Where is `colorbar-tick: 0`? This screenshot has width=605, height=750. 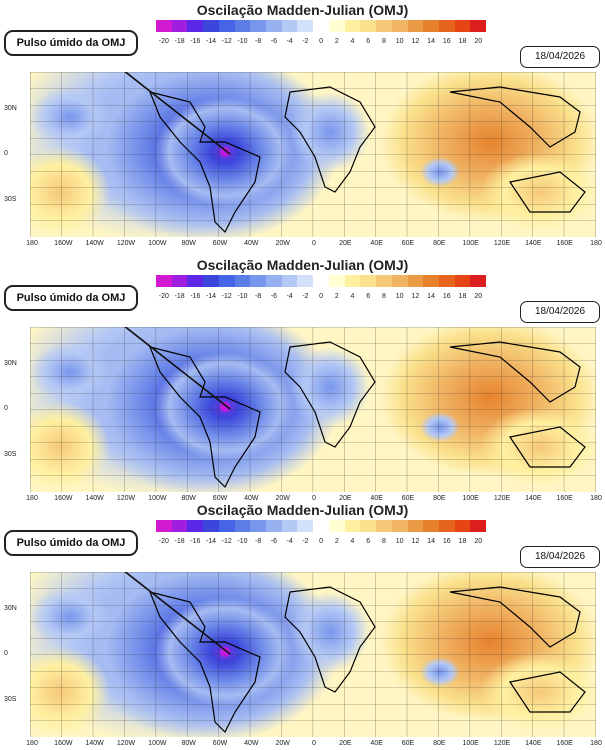 colorbar-tick: 0 is located at coordinates (321, 541).